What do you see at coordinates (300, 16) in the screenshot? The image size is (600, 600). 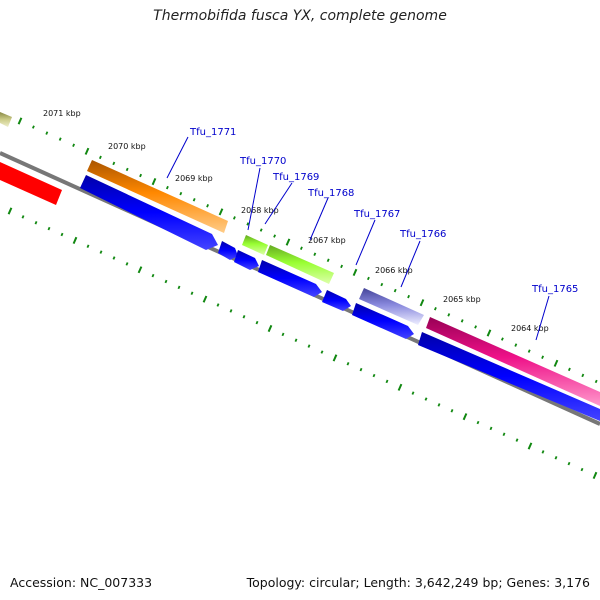 I see `page-title: Thermobifida fusca YX, complete genome` at bounding box center [300, 16].